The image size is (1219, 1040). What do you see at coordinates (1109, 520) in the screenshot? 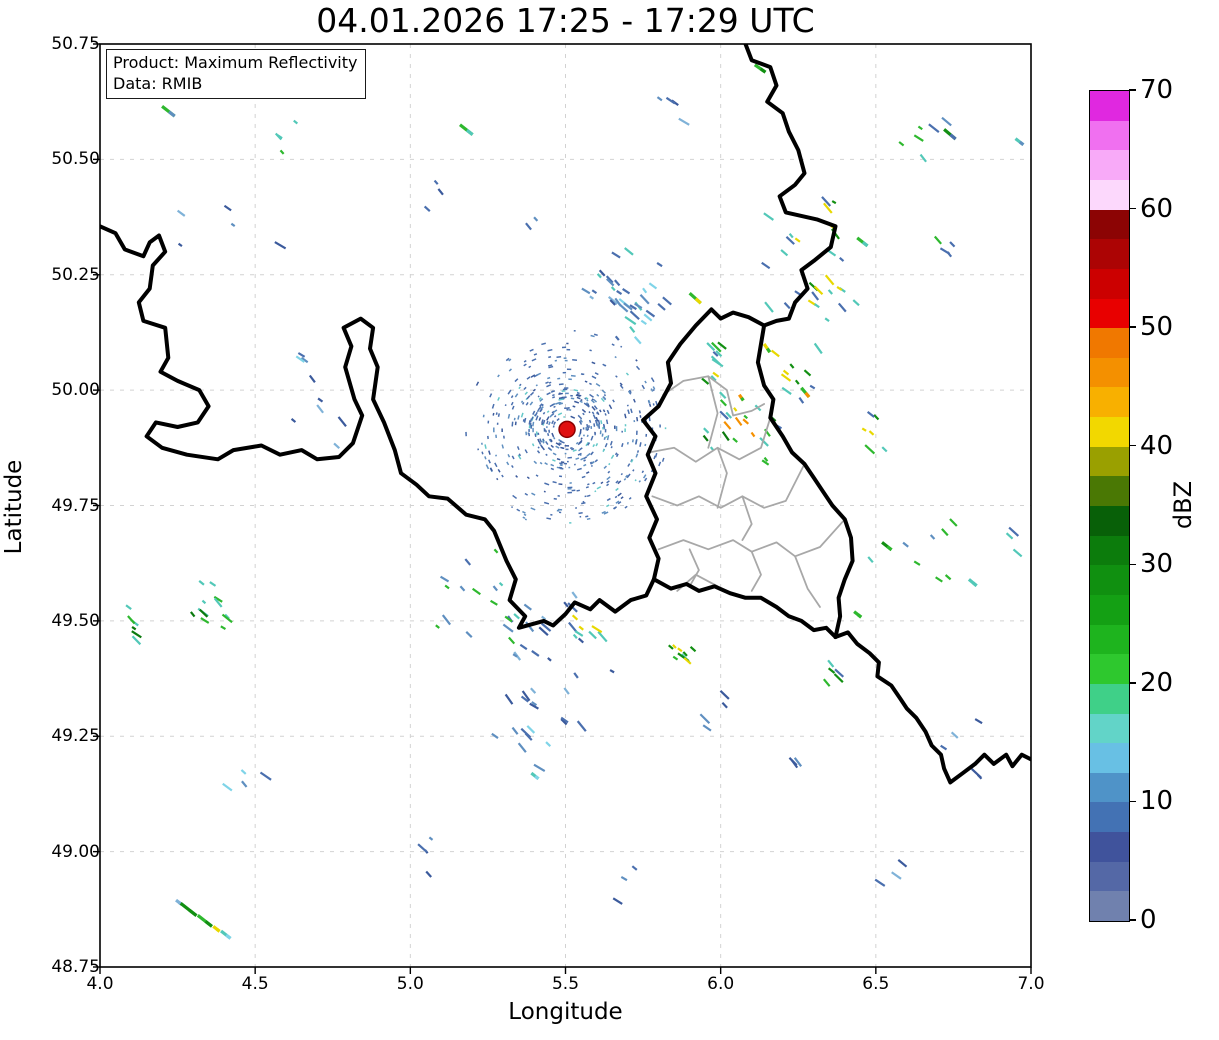
I see `colorbar-segment-32.5dBZ` at bounding box center [1109, 520].